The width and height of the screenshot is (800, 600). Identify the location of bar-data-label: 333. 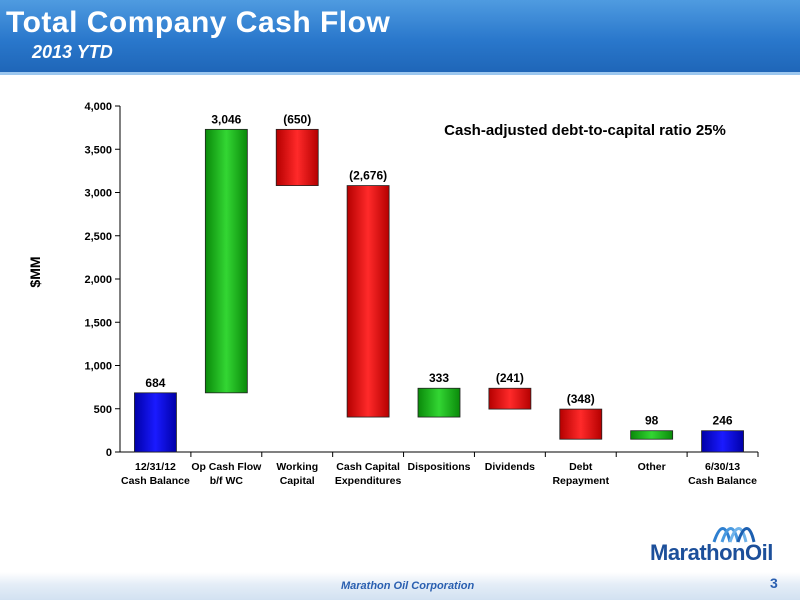
(439, 378).